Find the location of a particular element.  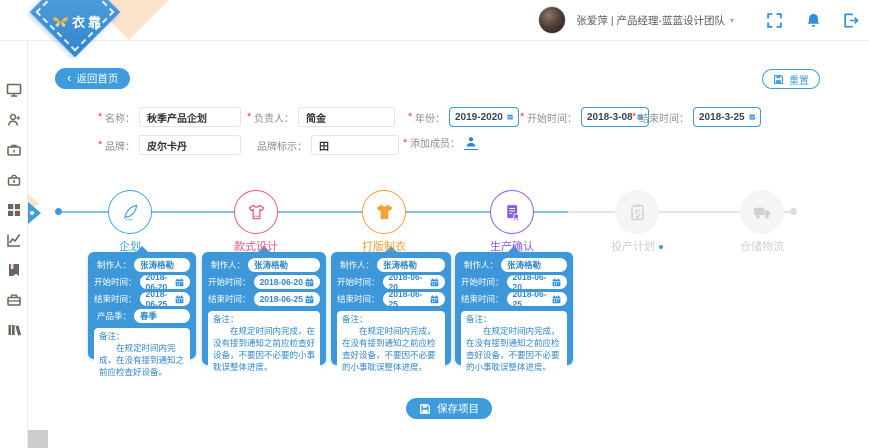

form-field: * 负责人： is located at coordinates (321, 117).